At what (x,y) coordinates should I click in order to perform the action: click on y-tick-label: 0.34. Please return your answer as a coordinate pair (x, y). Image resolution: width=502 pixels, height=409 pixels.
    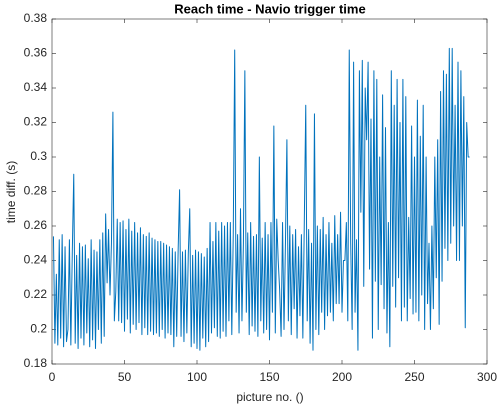
    Looking at the image, I should click on (36, 87).